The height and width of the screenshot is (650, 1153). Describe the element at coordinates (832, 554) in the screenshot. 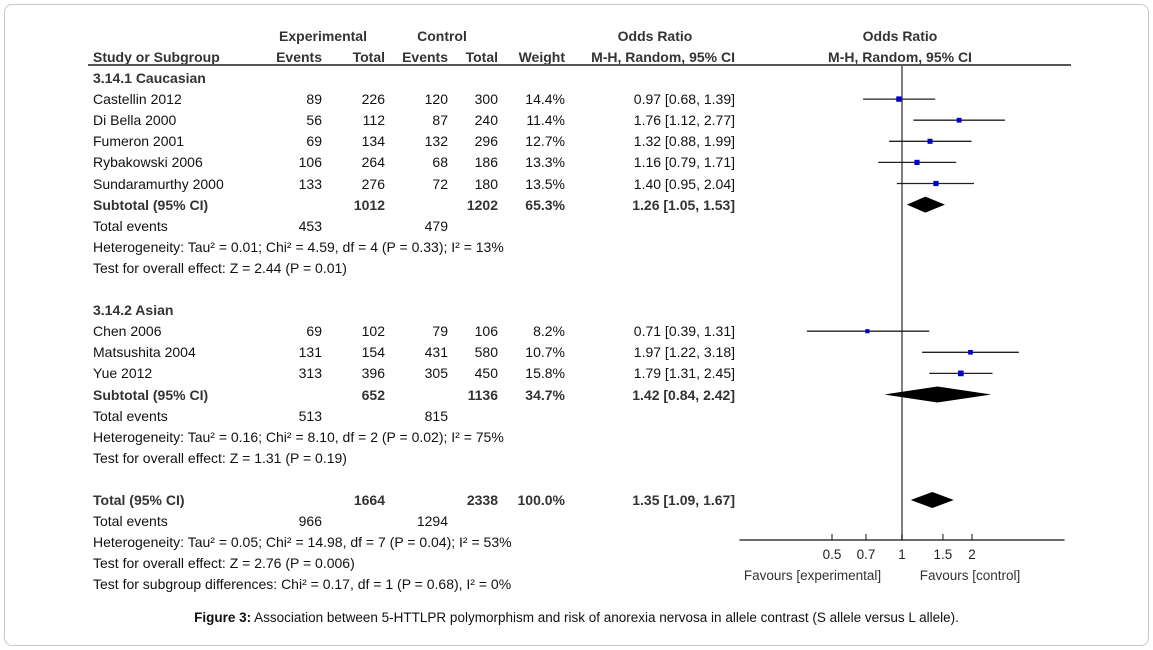

I see `x-tick-label: 0.5` at that location.